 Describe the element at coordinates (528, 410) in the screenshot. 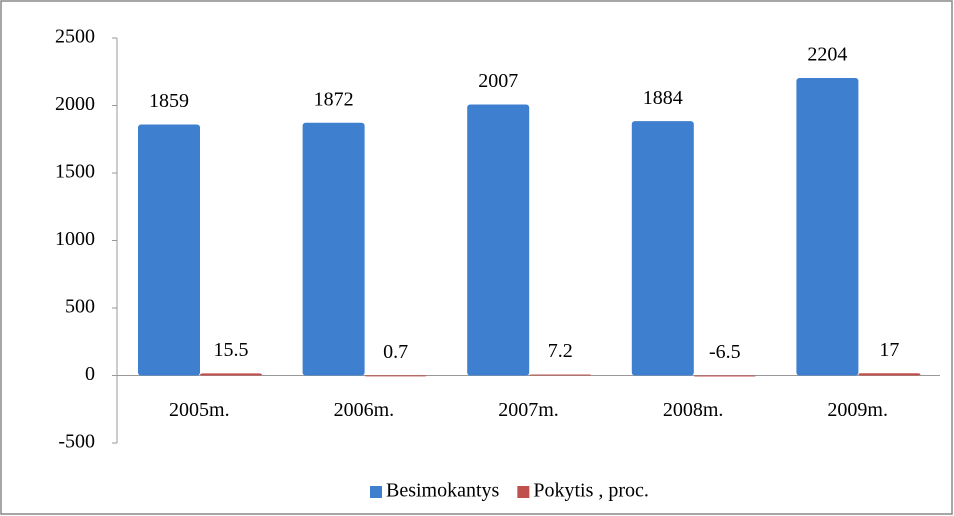

I see `x-tick-label: 2007m.` at that location.